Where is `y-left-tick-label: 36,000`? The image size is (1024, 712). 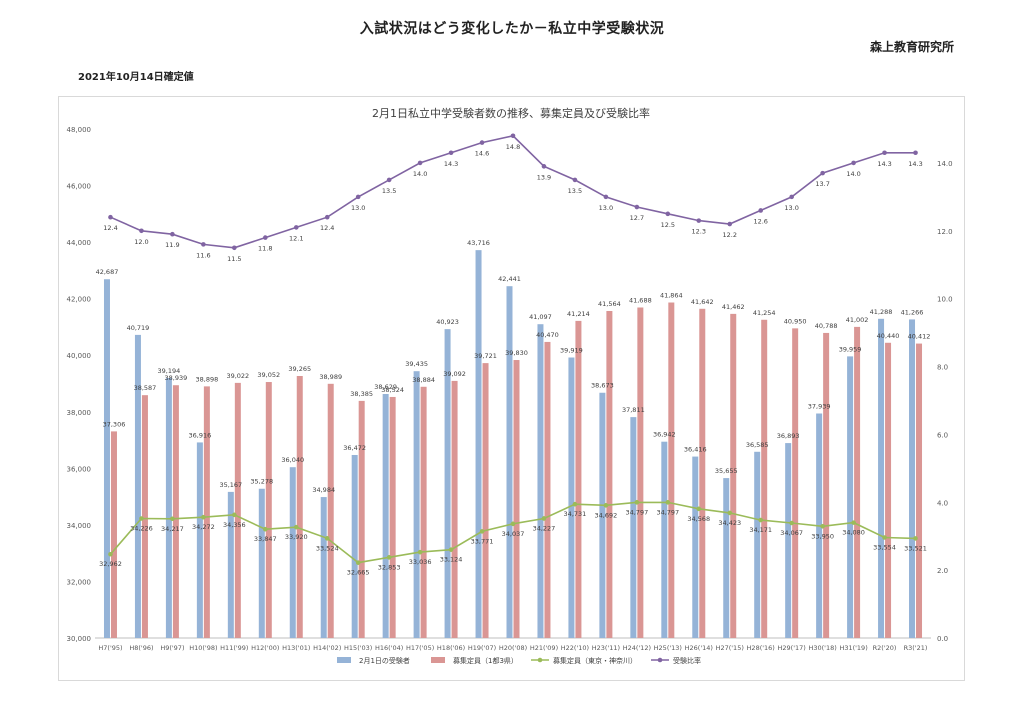
y-left-tick-label: 36,000 is located at coordinates (79, 469).